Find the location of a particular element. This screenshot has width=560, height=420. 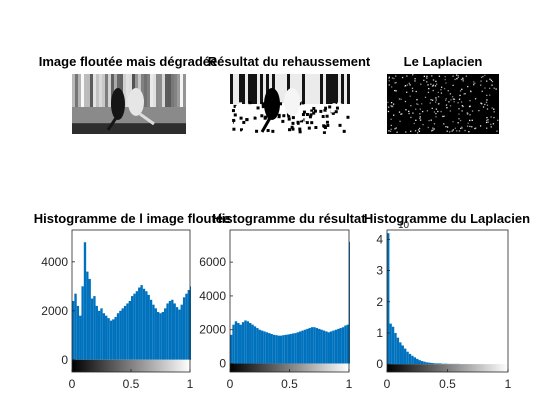

blurred-image is located at coordinates (129, 104).